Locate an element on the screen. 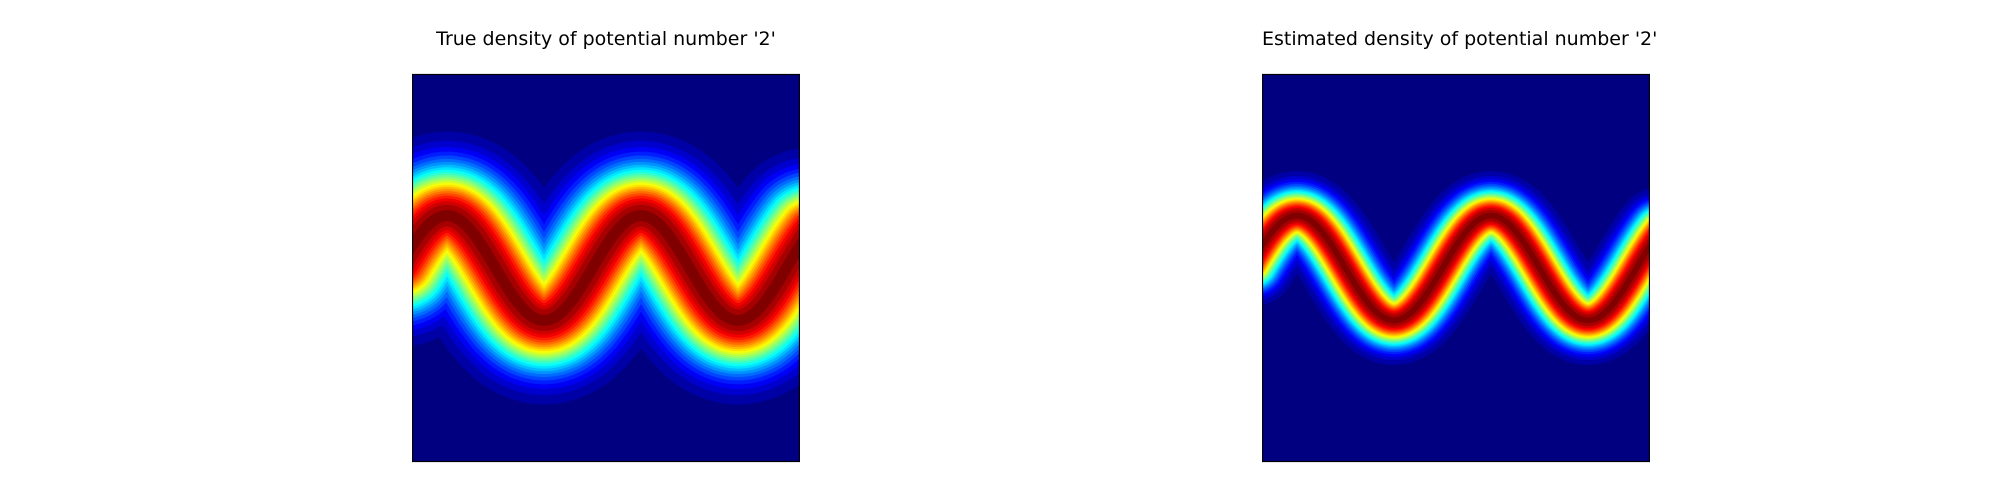 This screenshot has height=500, width=2000. true-density-title: True density of potential number '2' is located at coordinates (606, 39).